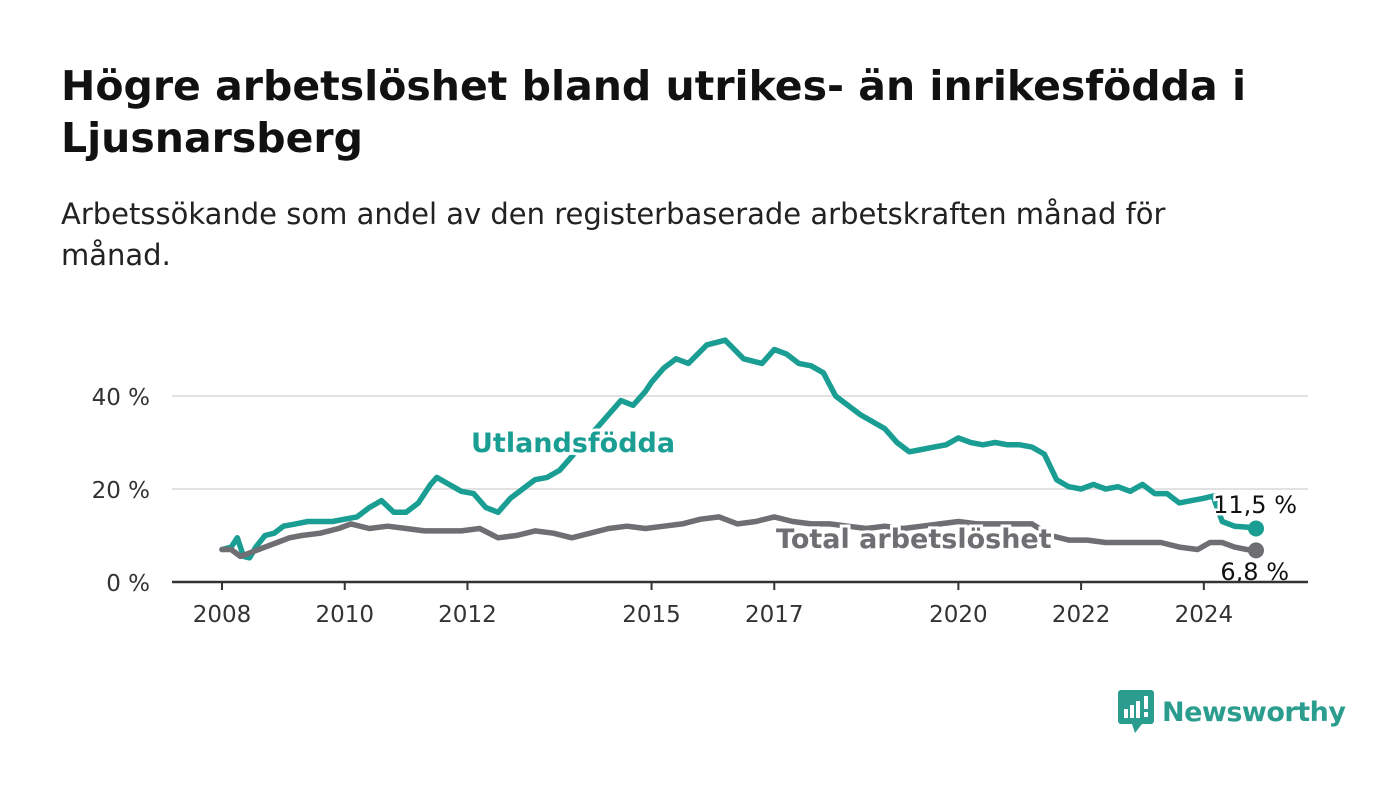 The height and width of the screenshot is (794, 1400). I want to click on y-tick-label: 0 %, so click(128, 584).